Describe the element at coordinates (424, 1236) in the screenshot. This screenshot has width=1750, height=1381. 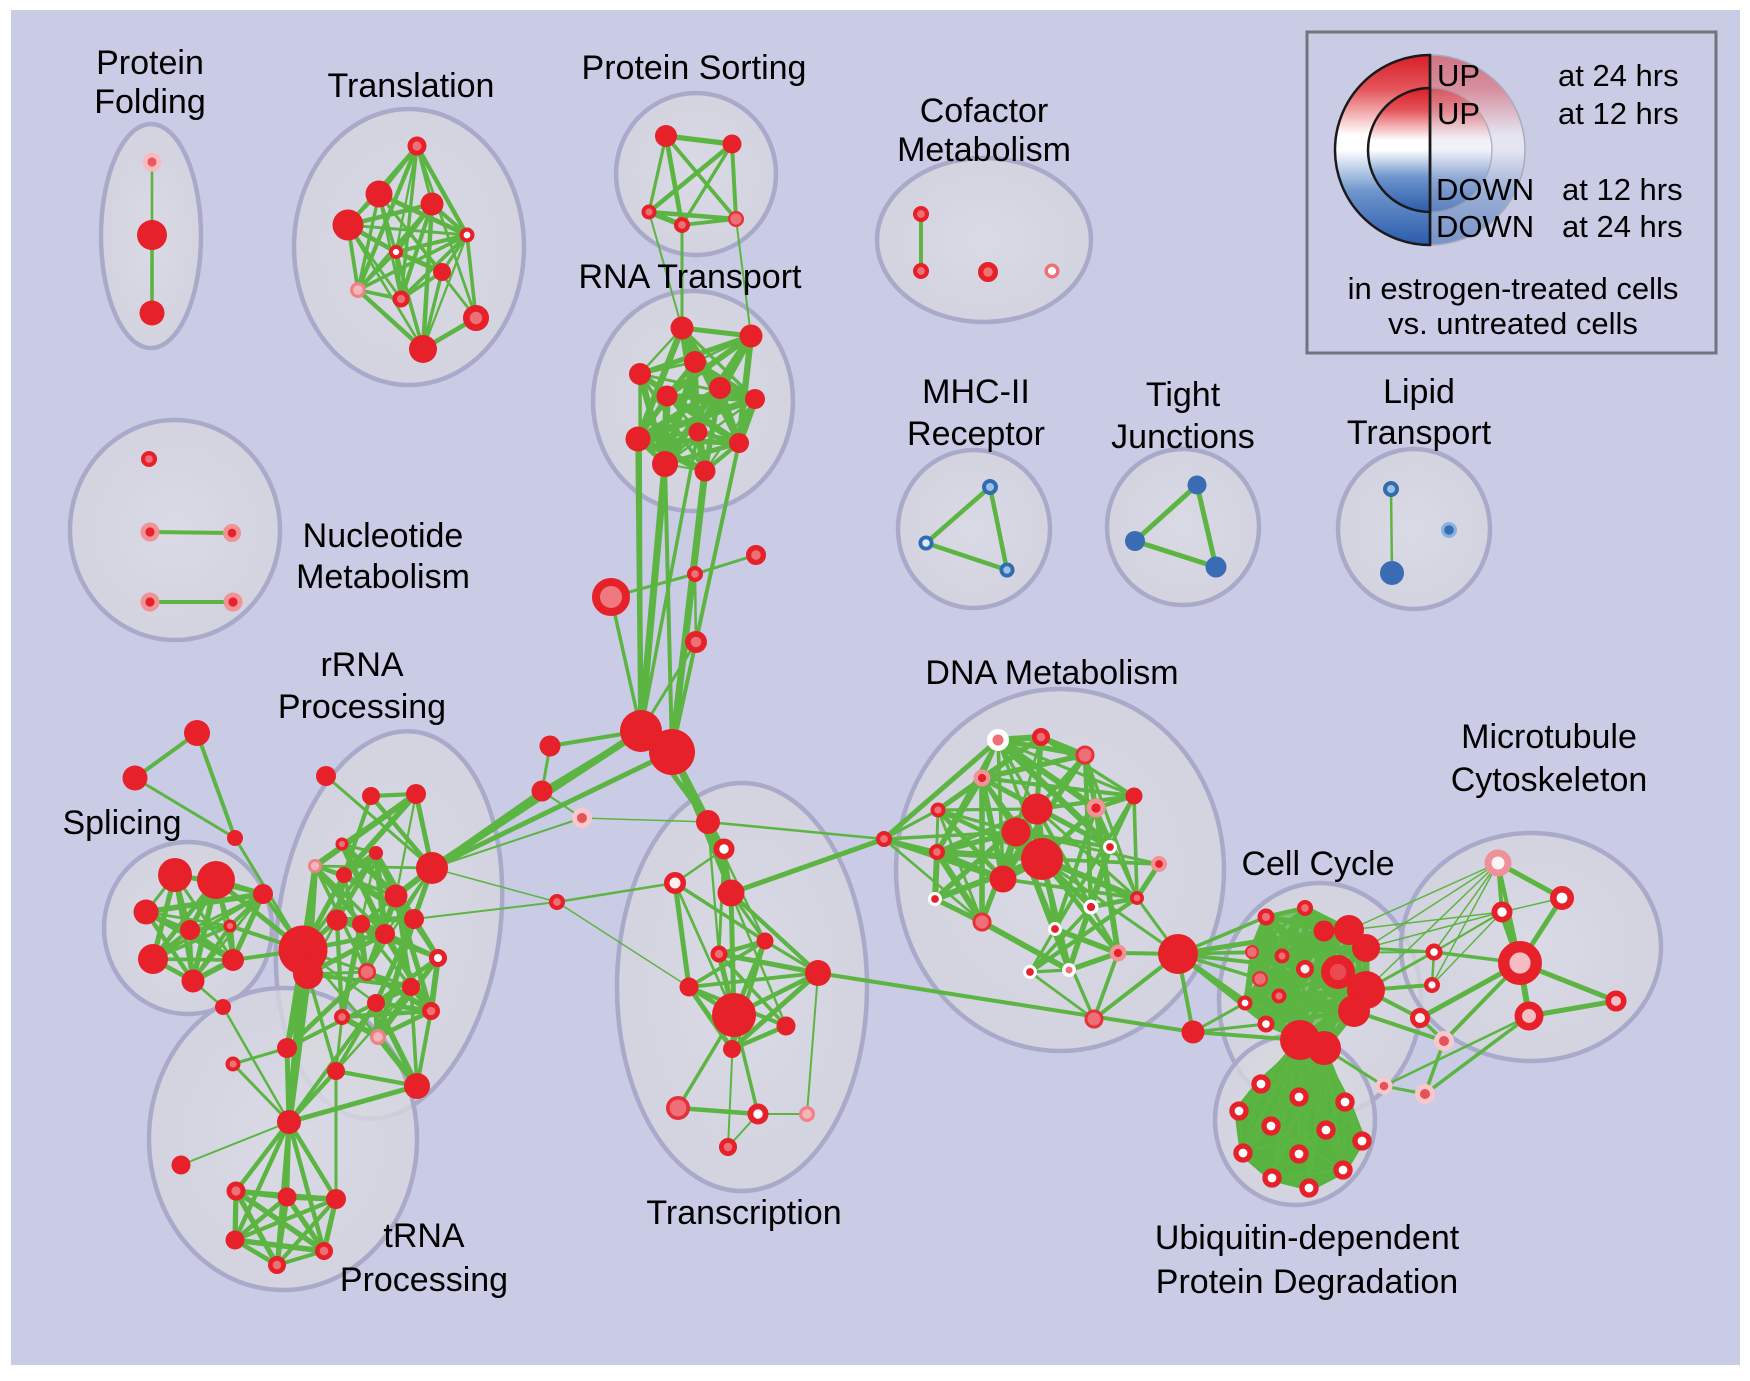
I see `svg-text: tRNA` at that location.